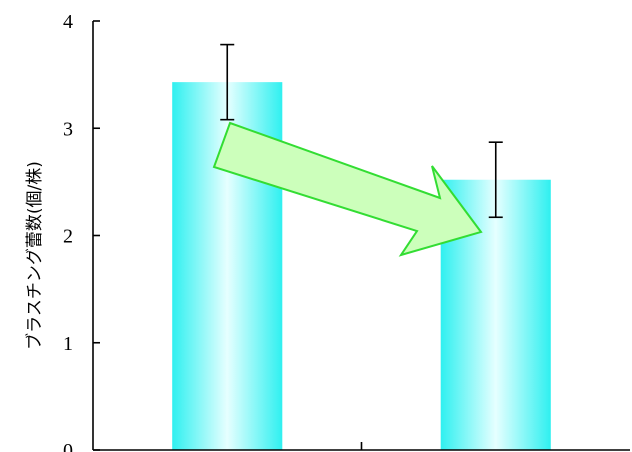 This screenshot has width=632, height=452. Describe the element at coordinates (68, 344) in the screenshot. I see `y-tick-label: 1` at that location.